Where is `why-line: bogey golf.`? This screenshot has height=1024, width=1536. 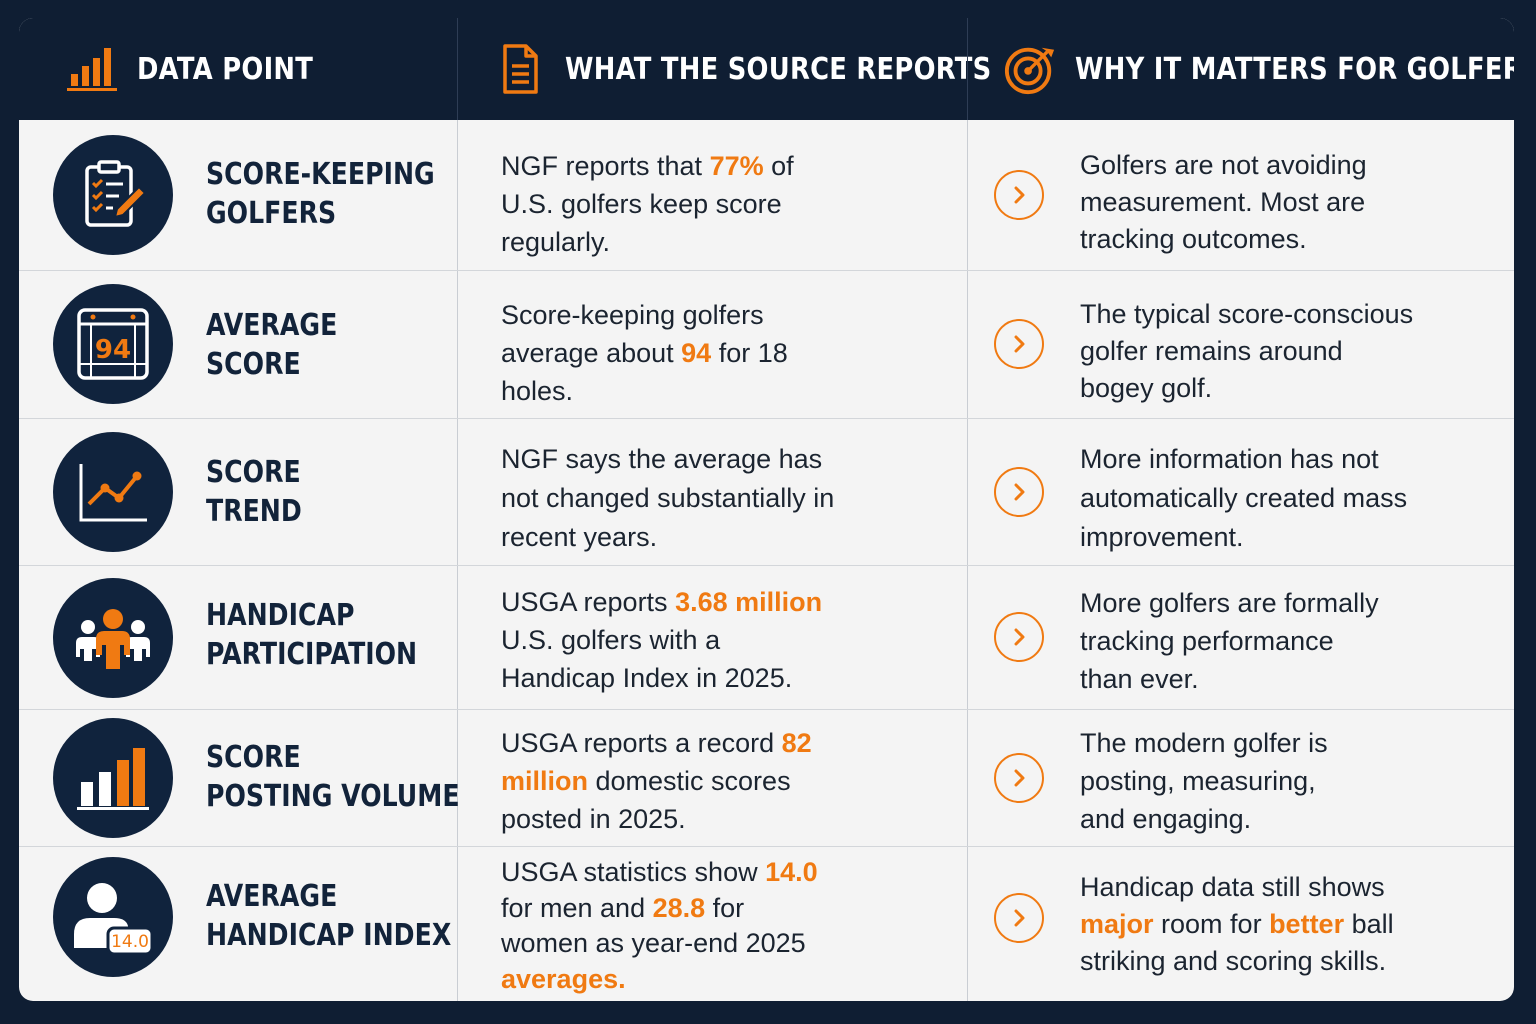
why-line: bogey golf. is located at coordinates (1280, 388).